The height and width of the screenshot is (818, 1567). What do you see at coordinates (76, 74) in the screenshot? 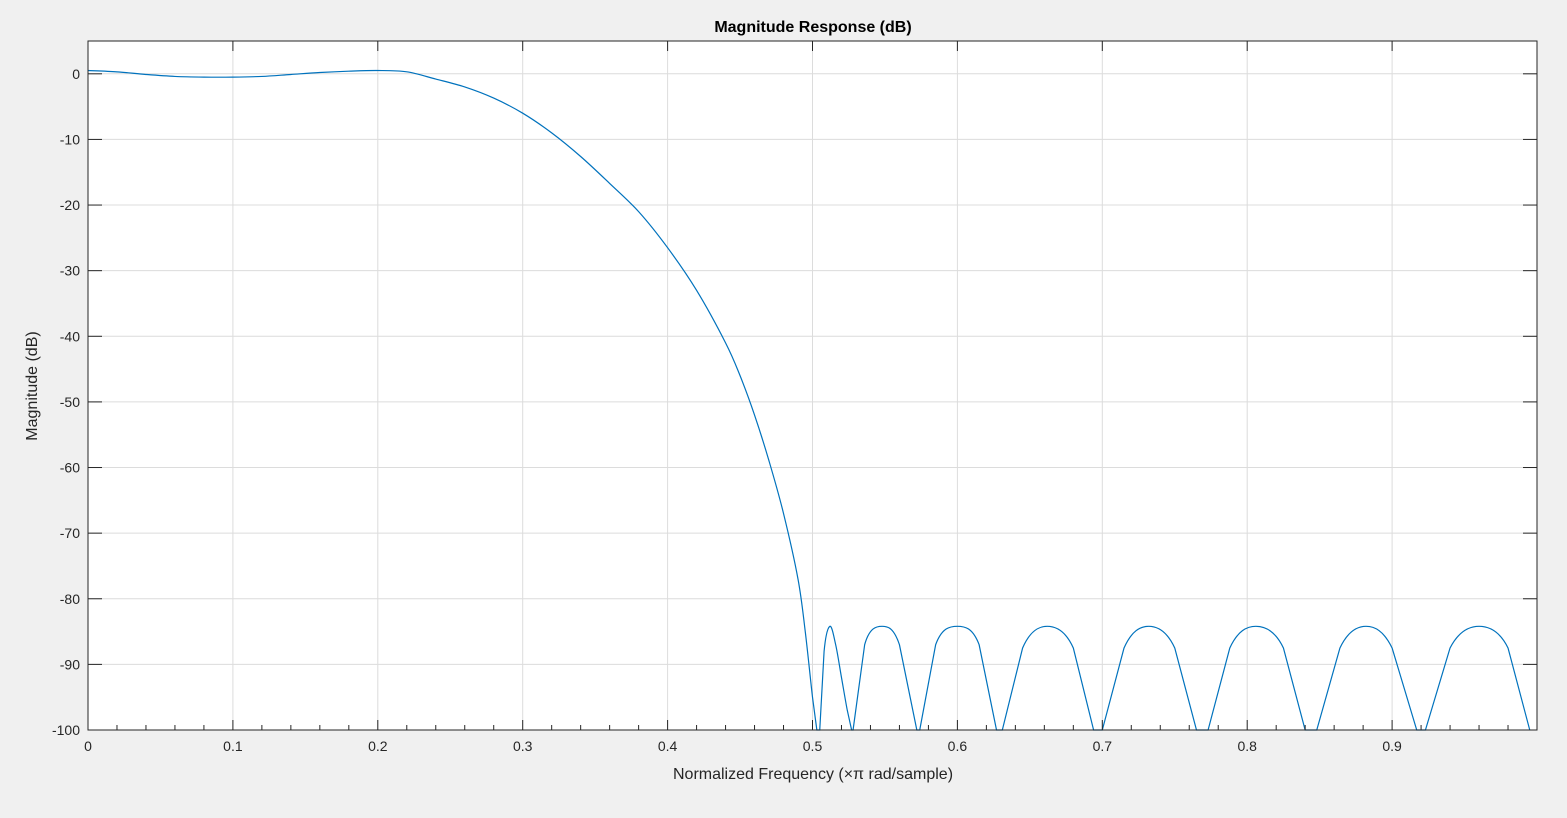
I see `y-tick-label: 0` at bounding box center [76, 74].